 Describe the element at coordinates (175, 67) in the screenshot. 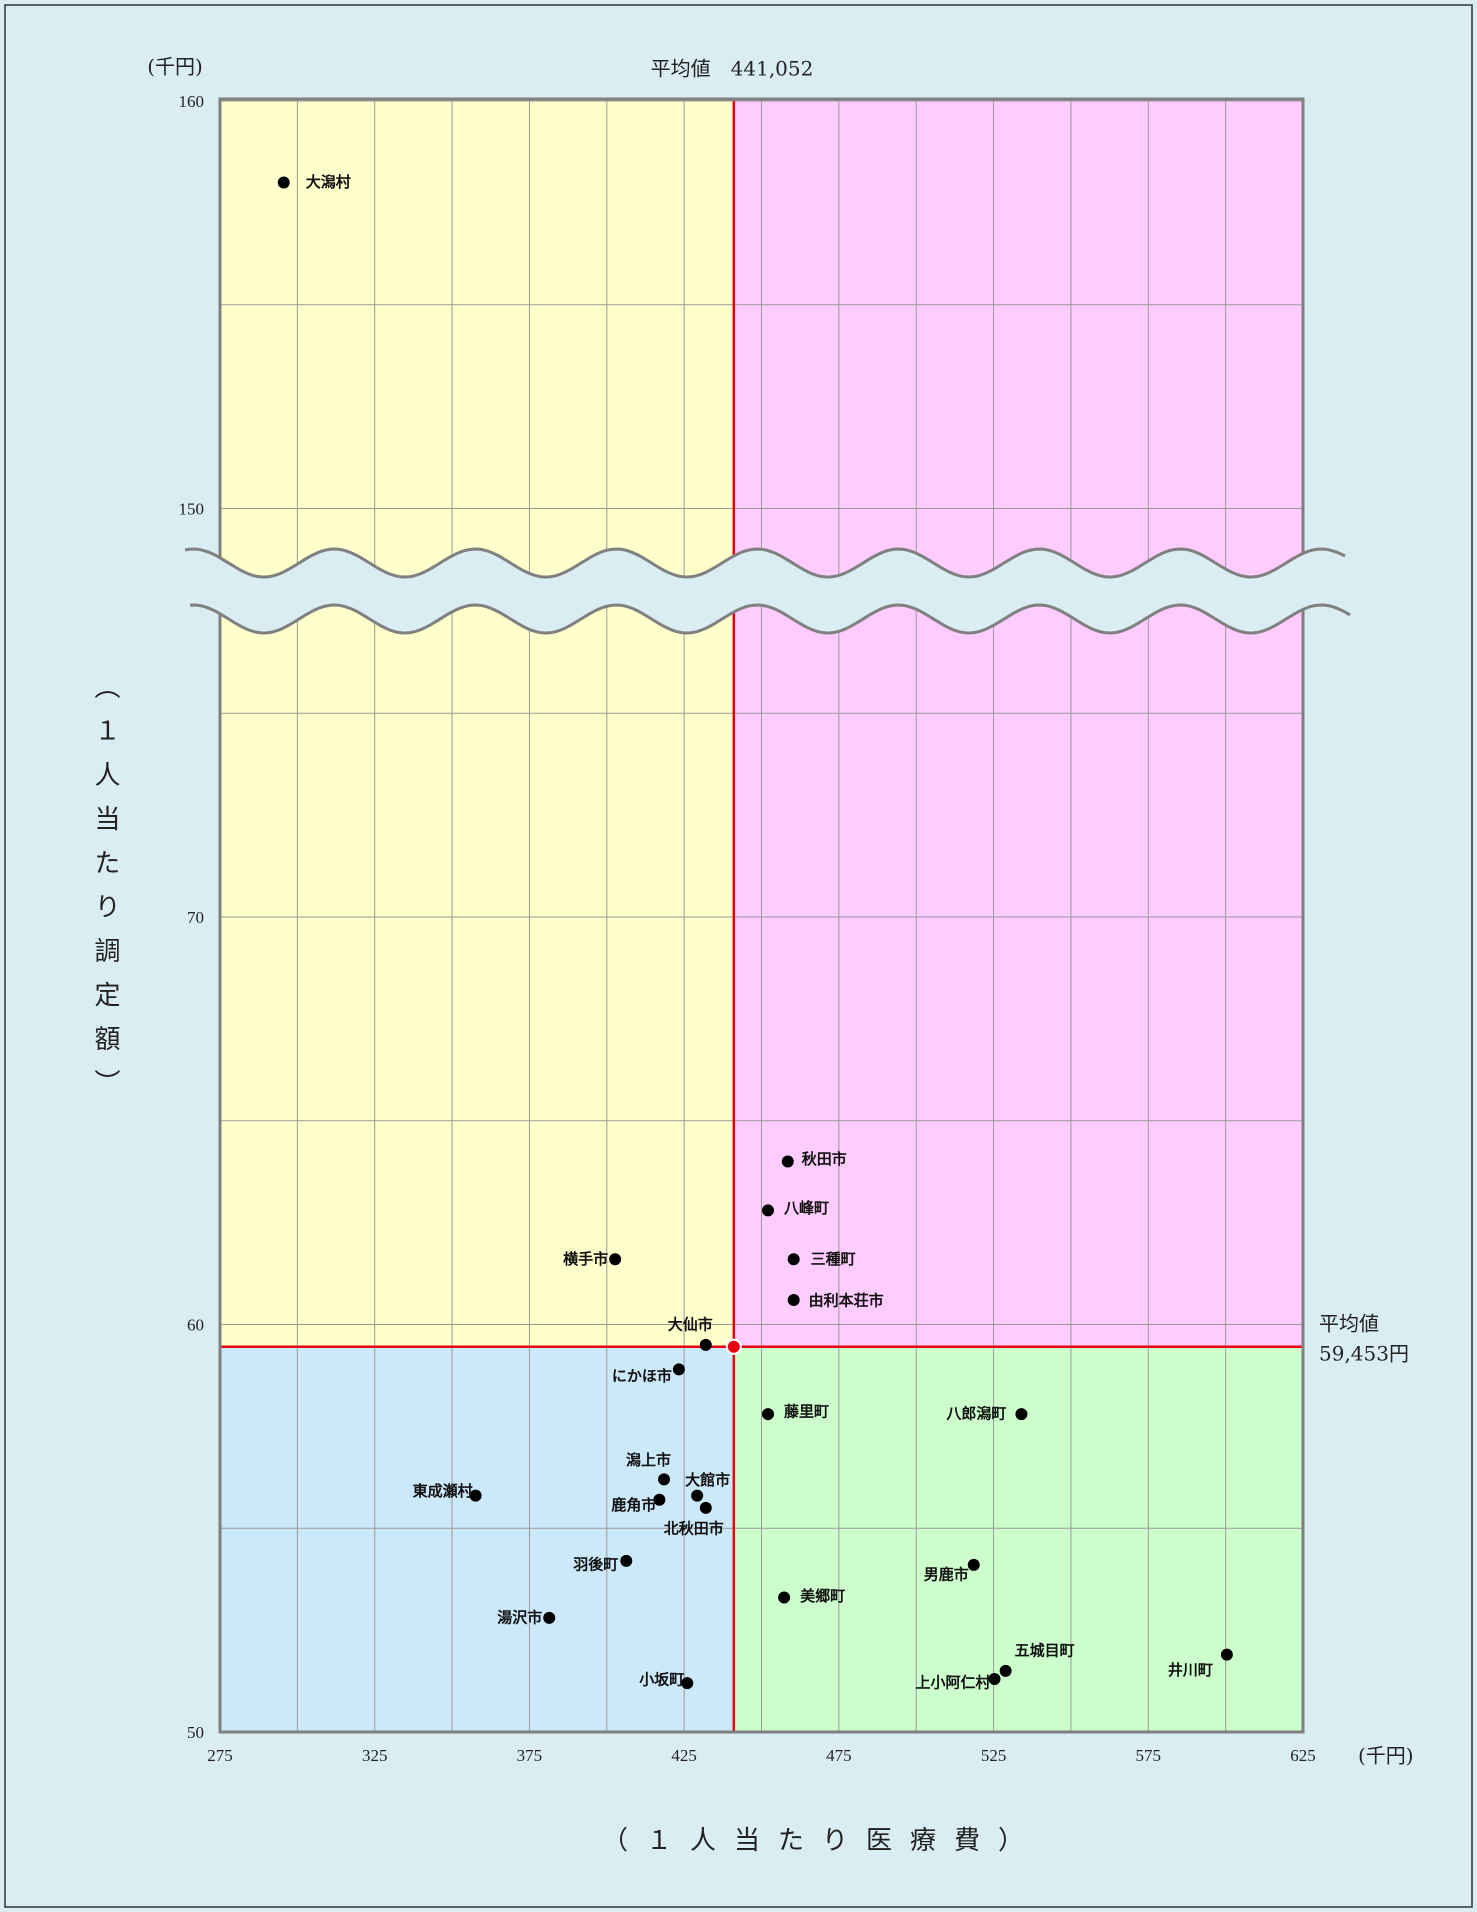

I see `y-unit: (千円)` at that location.